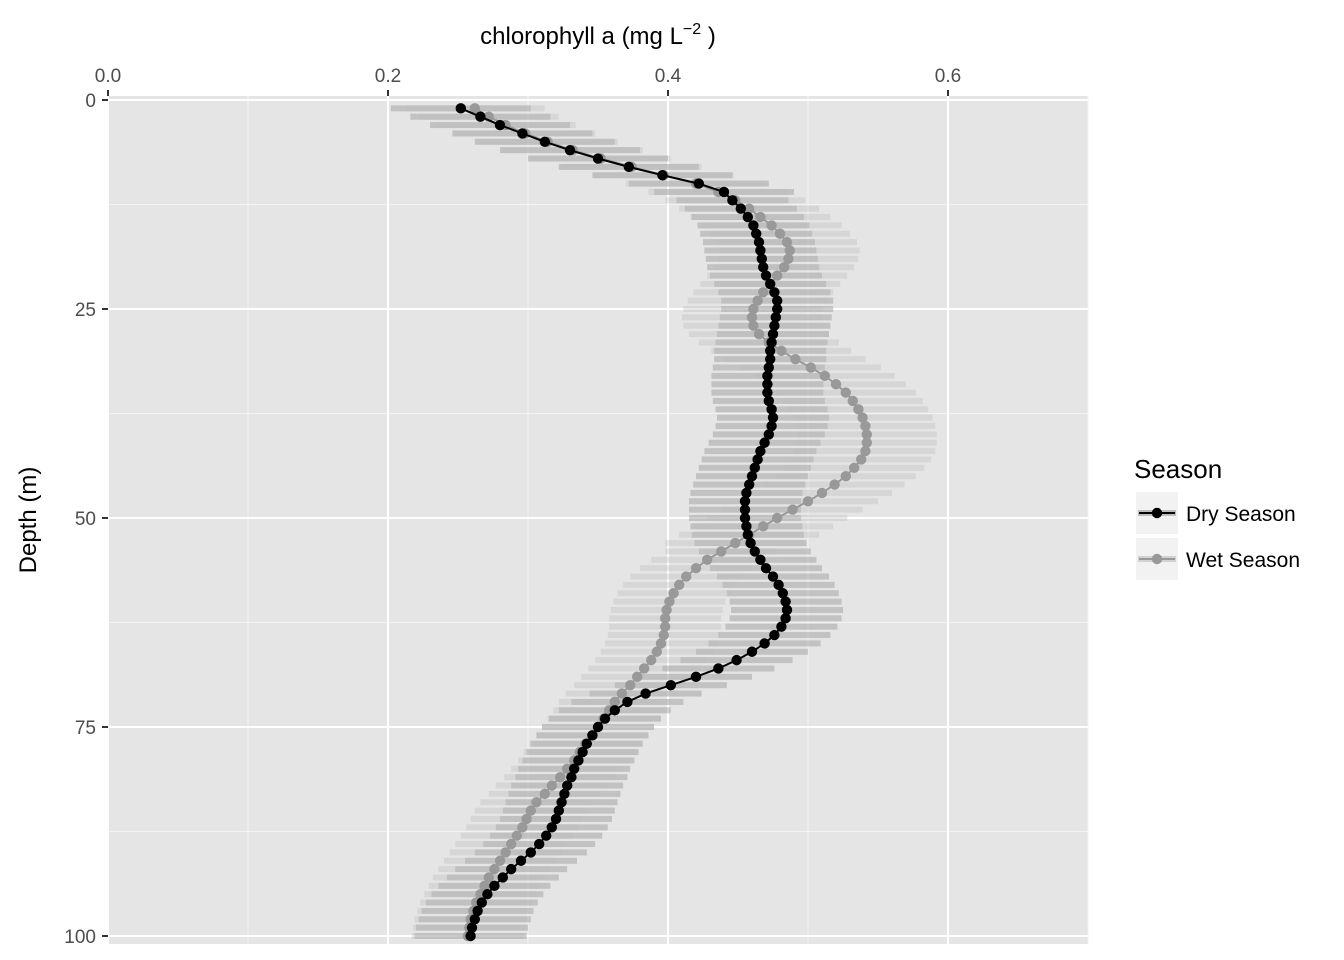 This screenshot has width=1344, height=960. Describe the element at coordinates (1157, 559) in the screenshot. I see `legend-key-point` at that location.